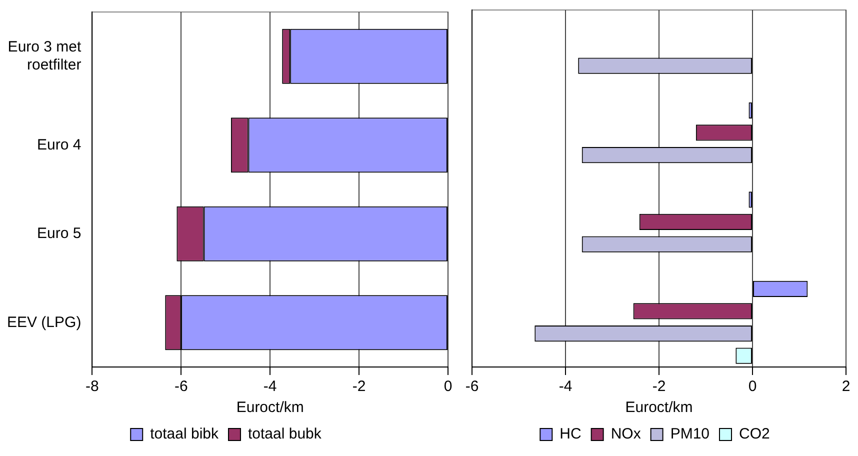 This screenshot has width=858, height=456. I want to click on y-tick-label: Euro 4, so click(59, 145).